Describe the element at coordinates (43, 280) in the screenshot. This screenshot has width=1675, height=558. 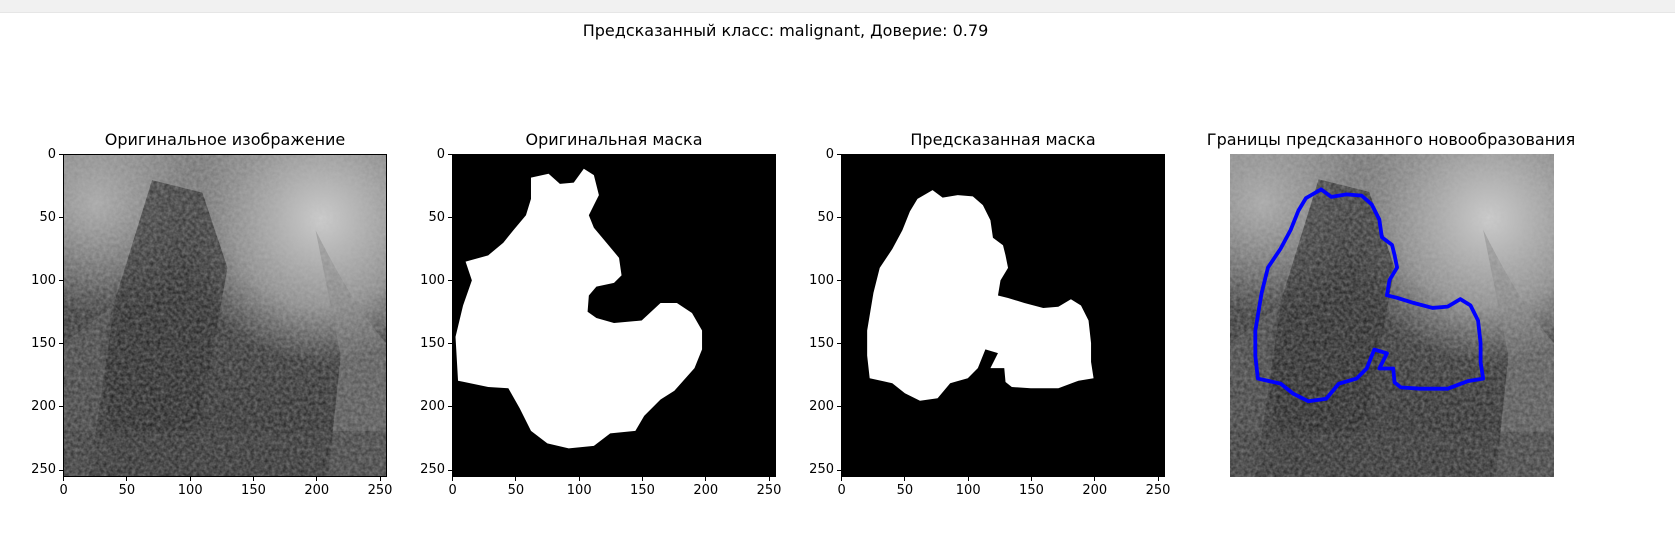
I see `y-tick-label-original-image: 100` at that location.